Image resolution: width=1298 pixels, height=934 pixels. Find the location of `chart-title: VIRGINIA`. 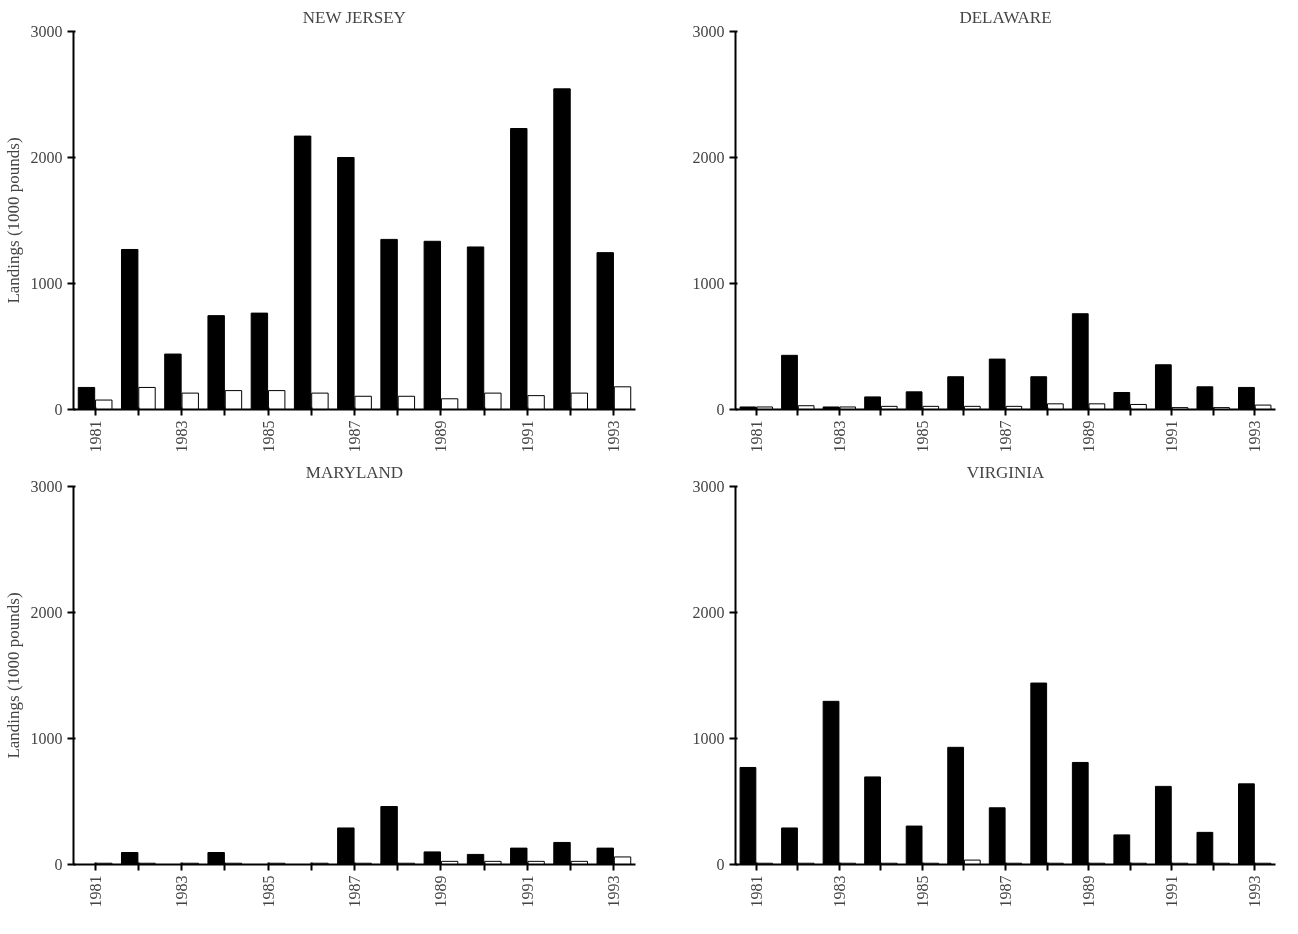

chart-title: VIRGINIA is located at coordinates (1005, 472).